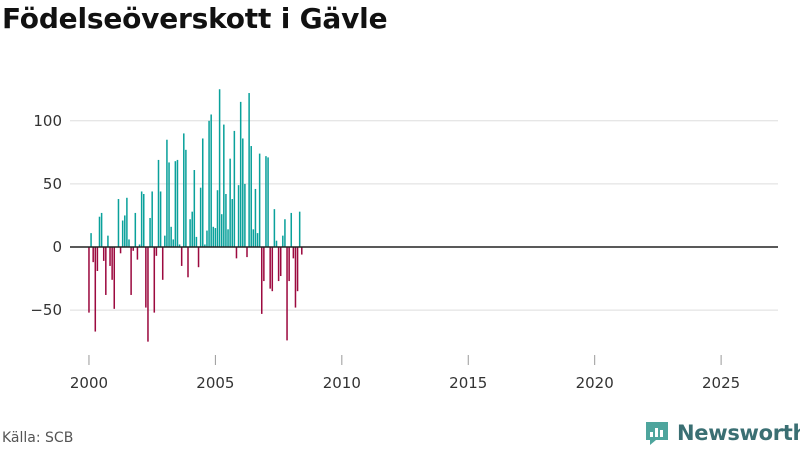  I want to click on chart-title: Födelseöverskott i Gävle, so click(195, 18).